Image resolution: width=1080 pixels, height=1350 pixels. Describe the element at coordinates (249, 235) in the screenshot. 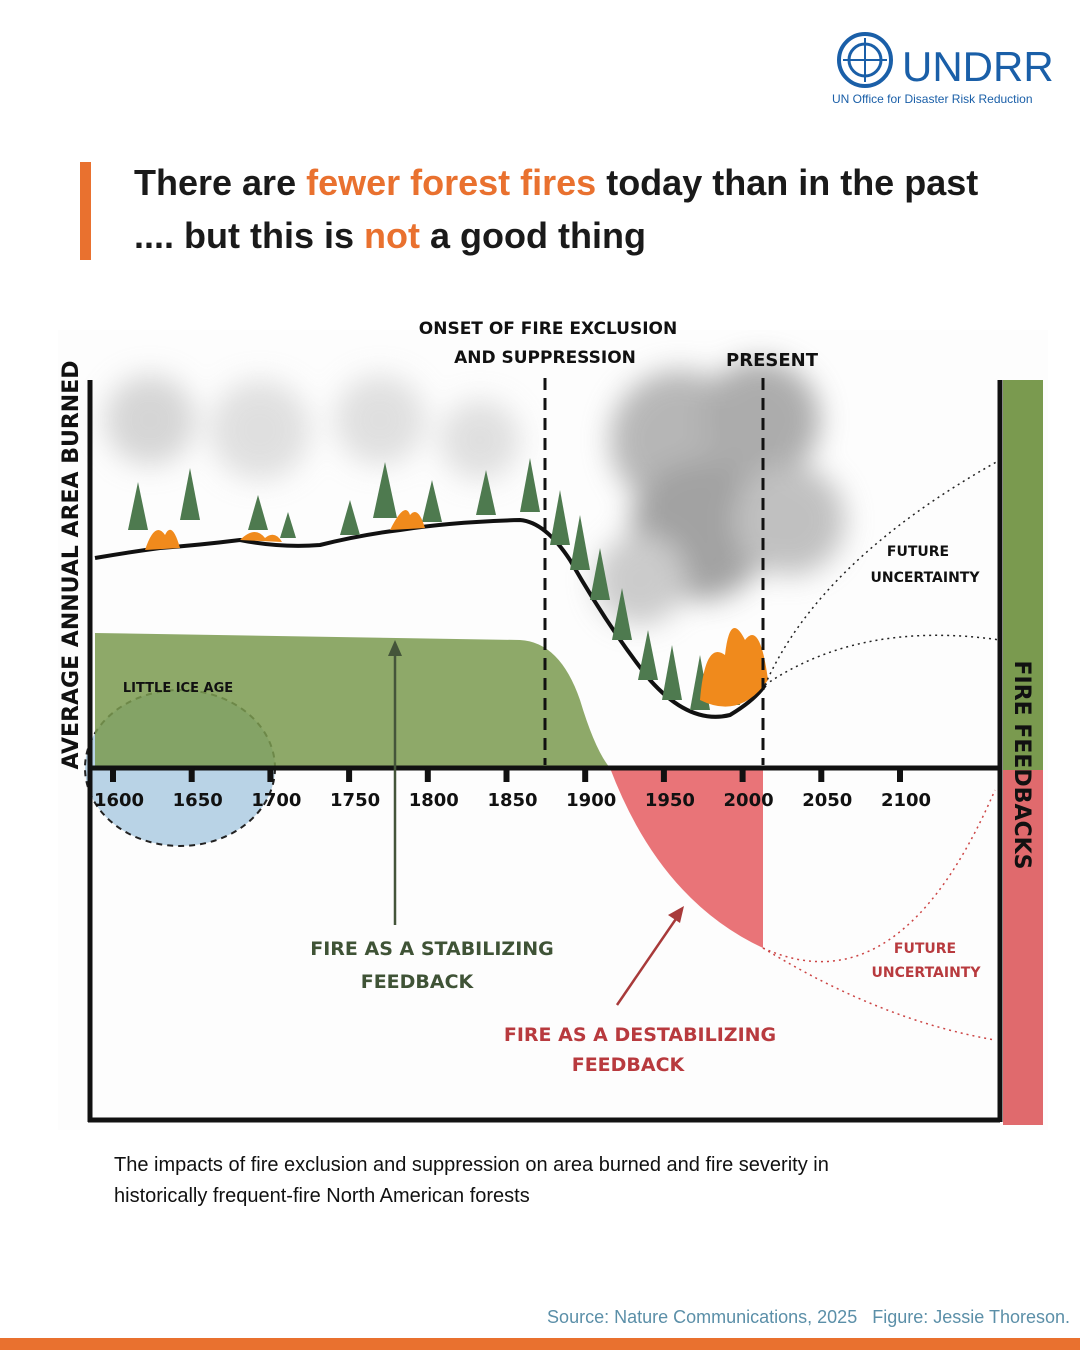

I see `text: .... but this is` at that location.